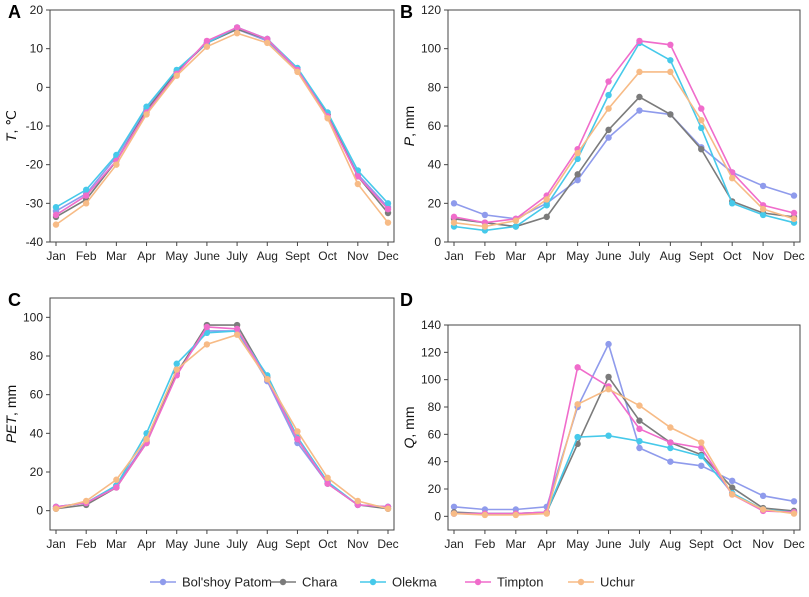 This screenshot has height=597, width=809. I want to click on y-axis-label: P, mm, so click(409, 126).